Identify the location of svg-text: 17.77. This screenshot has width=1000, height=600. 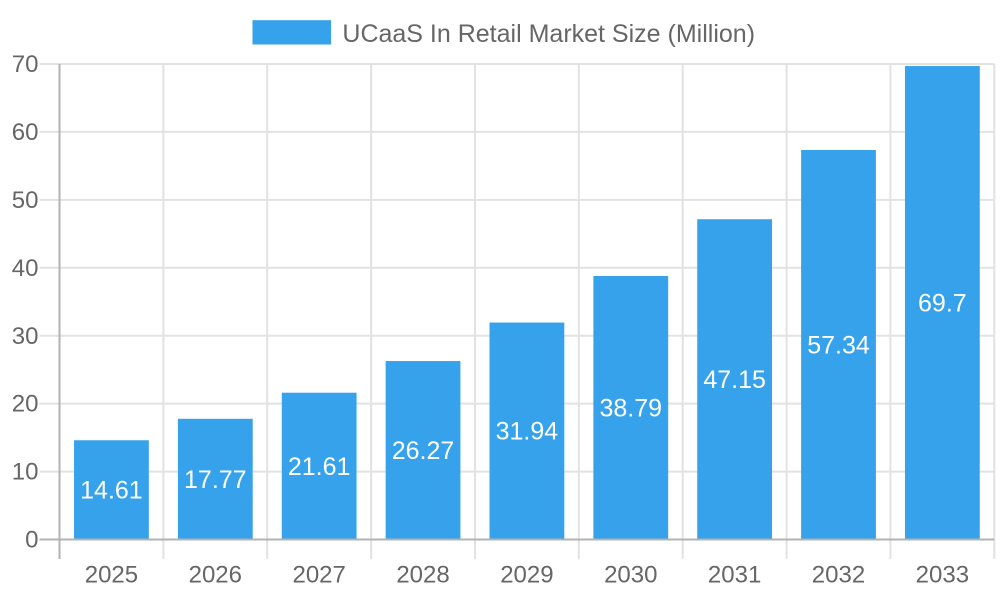
(215, 480).